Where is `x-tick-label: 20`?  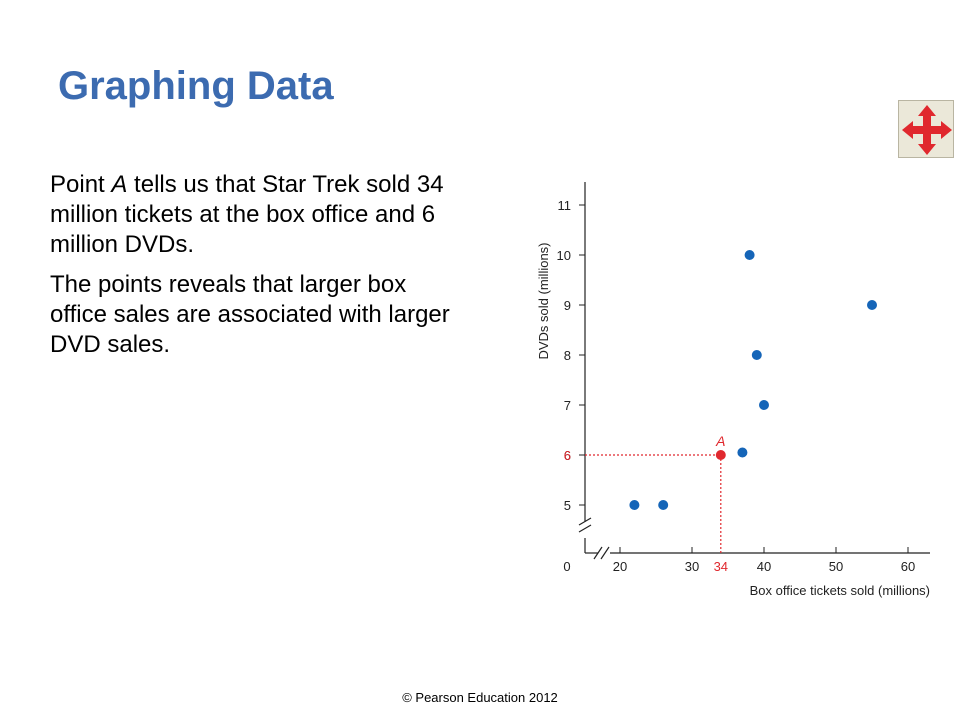
x-tick-label: 20 is located at coordinates (620, 566).